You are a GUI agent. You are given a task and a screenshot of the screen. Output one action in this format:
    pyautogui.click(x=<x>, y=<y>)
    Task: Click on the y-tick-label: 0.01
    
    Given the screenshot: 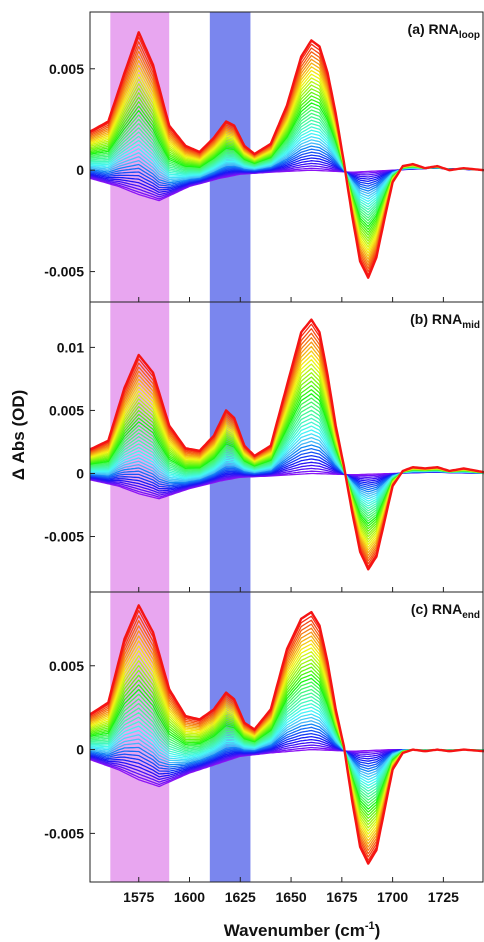 What is the action you would take?
    pyautogui.click(x=70, y=347)
    